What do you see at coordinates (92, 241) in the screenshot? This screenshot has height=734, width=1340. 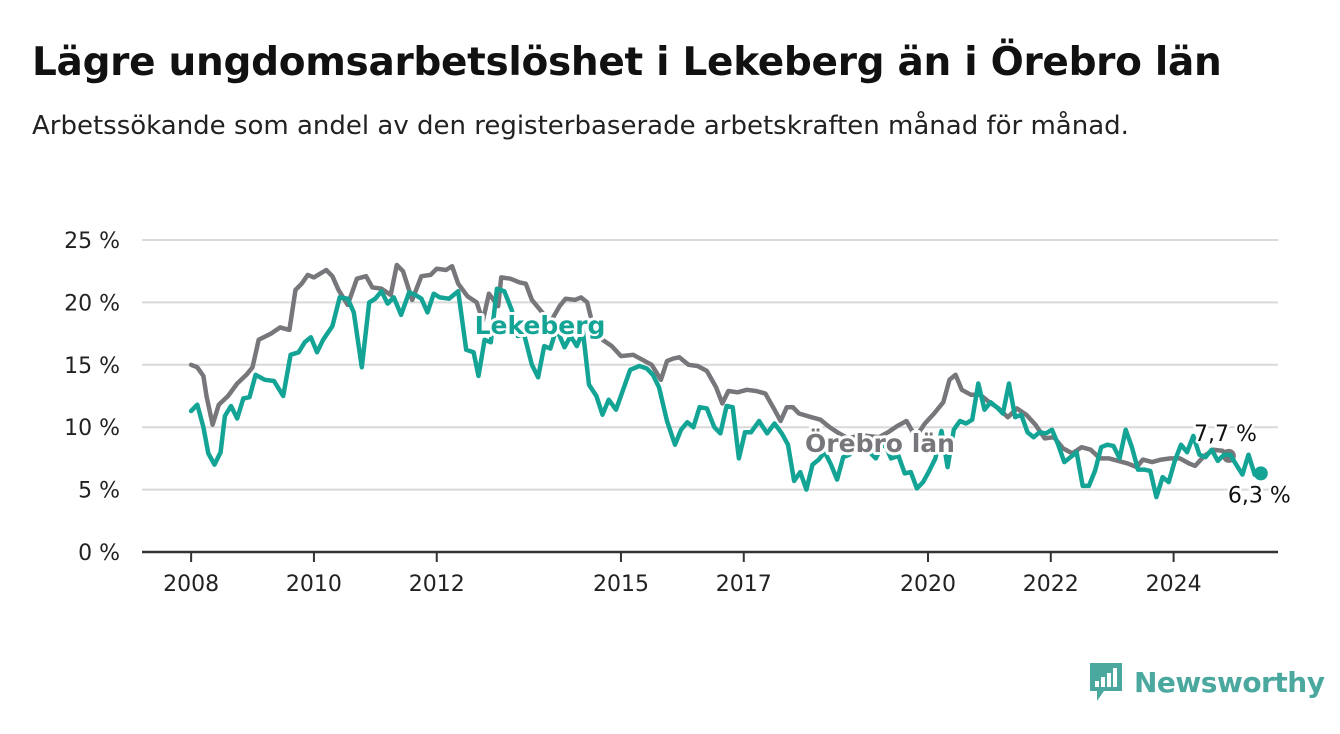 I see `y-tick-label: 25 %` at bounding box center [92, 241].